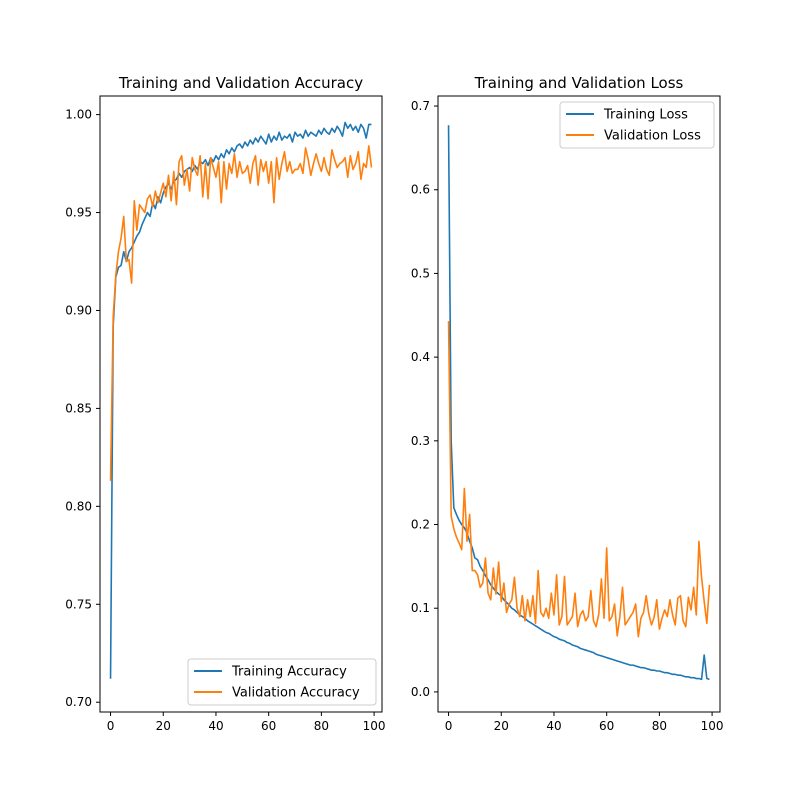 The width and height of the screenshot is (800, 800). I want to click on chart-1-legend-box, so click(637, 125).